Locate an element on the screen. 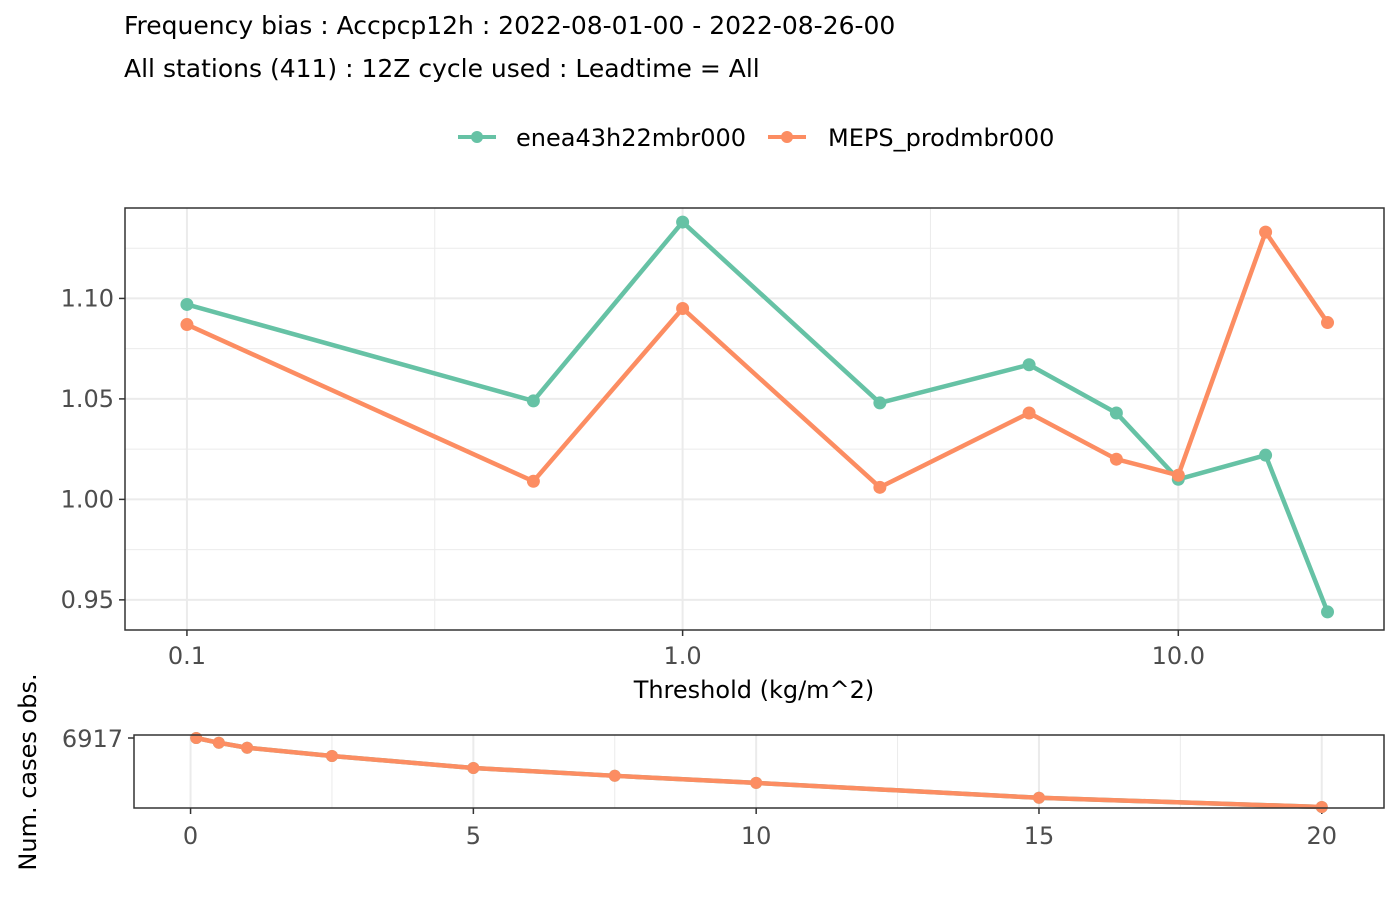 This screenshot has width=1400, height=900. x-tick-label: 1.0 is located at coordinates (683, 656).